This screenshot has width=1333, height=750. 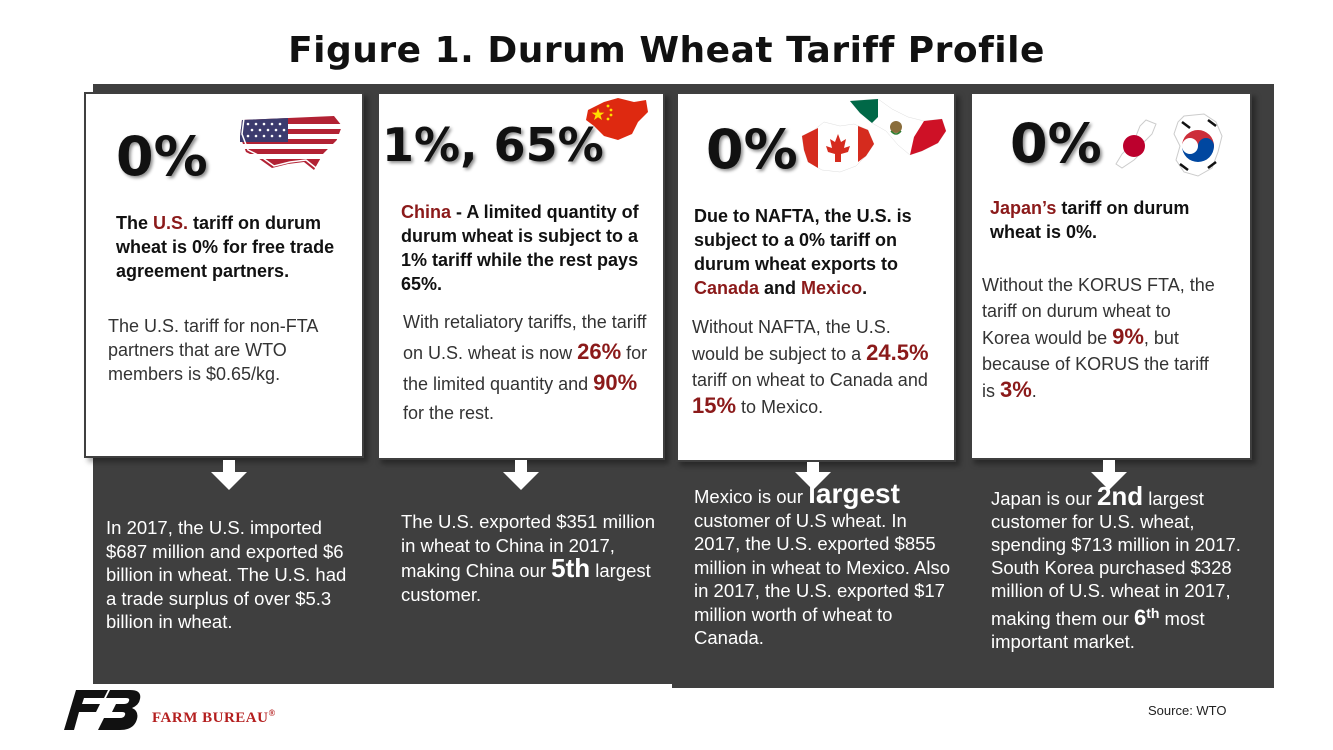 I want to click on us-flag-map-icon, so click(x=291, y=141).